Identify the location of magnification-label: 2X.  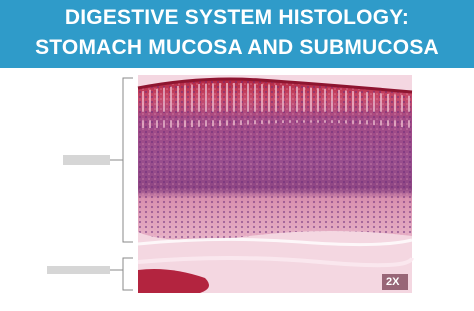
(393, 282).